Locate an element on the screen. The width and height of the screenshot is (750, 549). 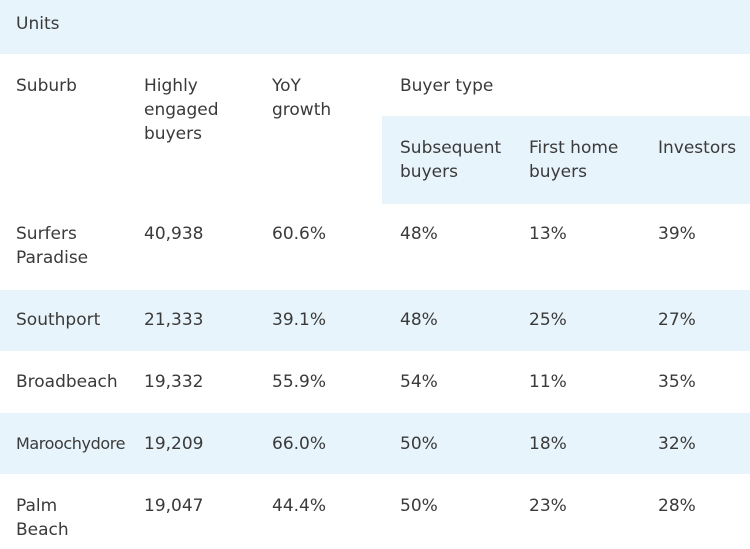
cell-suburb-line: Surfers is located at coordinates (46, 234).